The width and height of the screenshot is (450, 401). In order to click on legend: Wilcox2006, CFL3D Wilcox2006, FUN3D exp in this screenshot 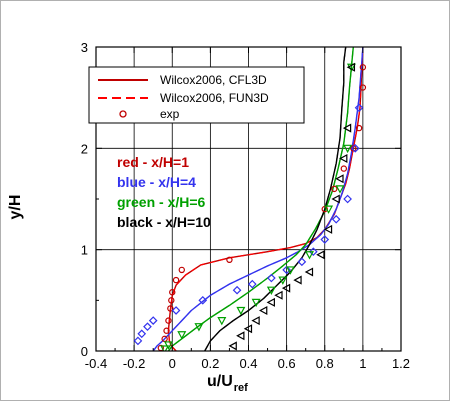, I will do `click(196, 95)`.